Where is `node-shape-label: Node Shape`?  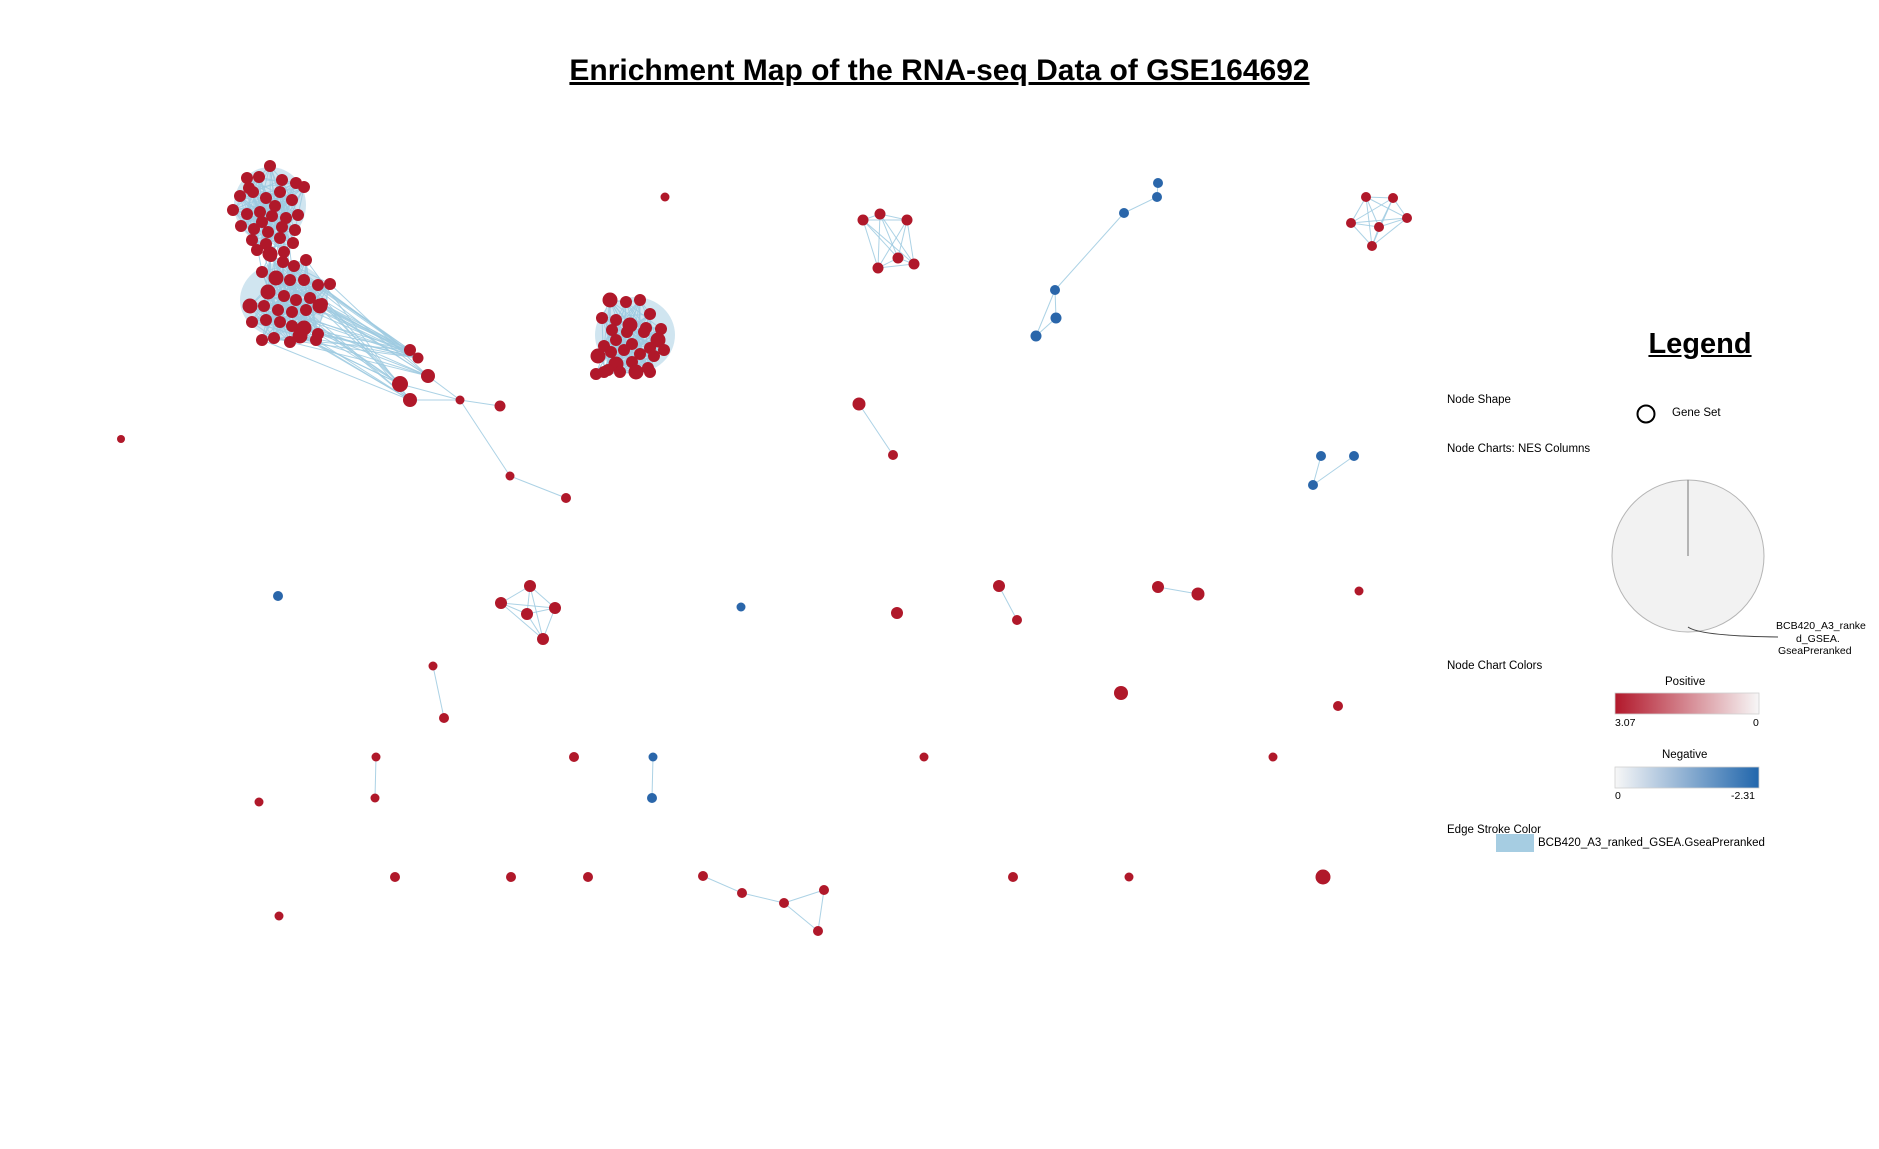
node-shape-label: Node Shape is located at coordinates (1479, 400).